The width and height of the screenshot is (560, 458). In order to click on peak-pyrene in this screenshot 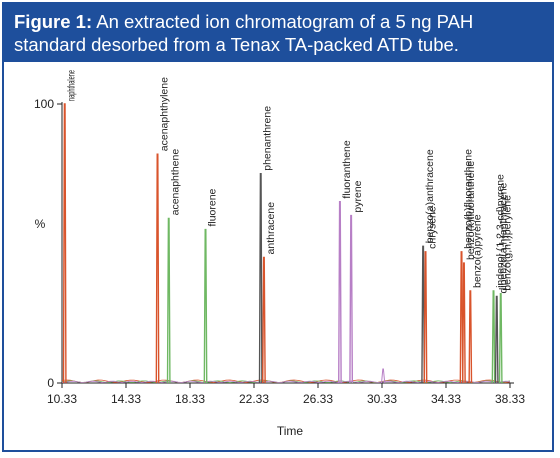, I will do `click(351, 299)`.